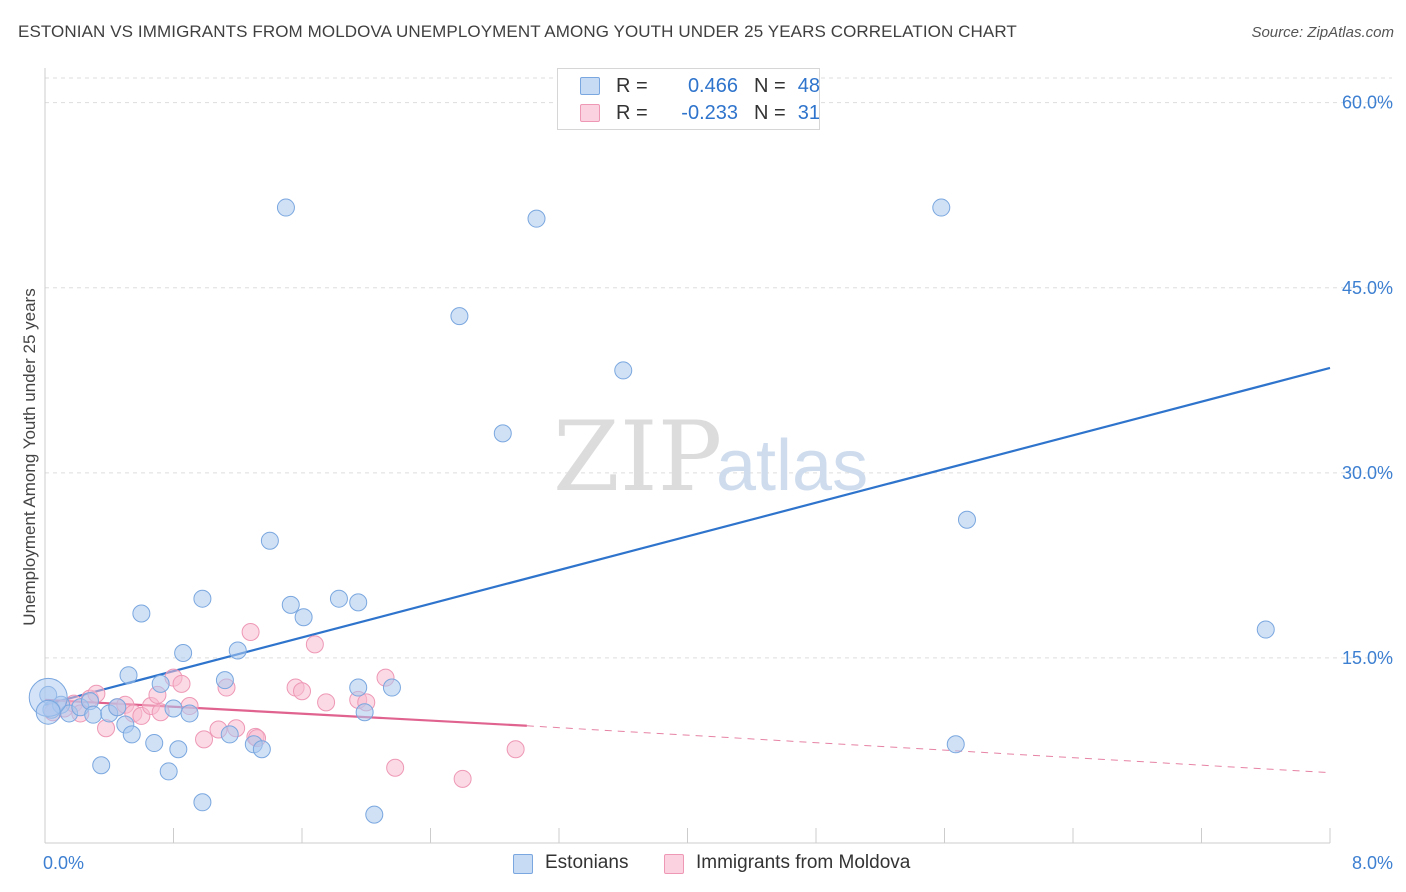 The width and height of the screenshot is (1406, 892). What do you see at coordinates (1367, 288) in the screenshot?
I see `y-tick-label: 45.0%` at bounding box center [1367, 288].